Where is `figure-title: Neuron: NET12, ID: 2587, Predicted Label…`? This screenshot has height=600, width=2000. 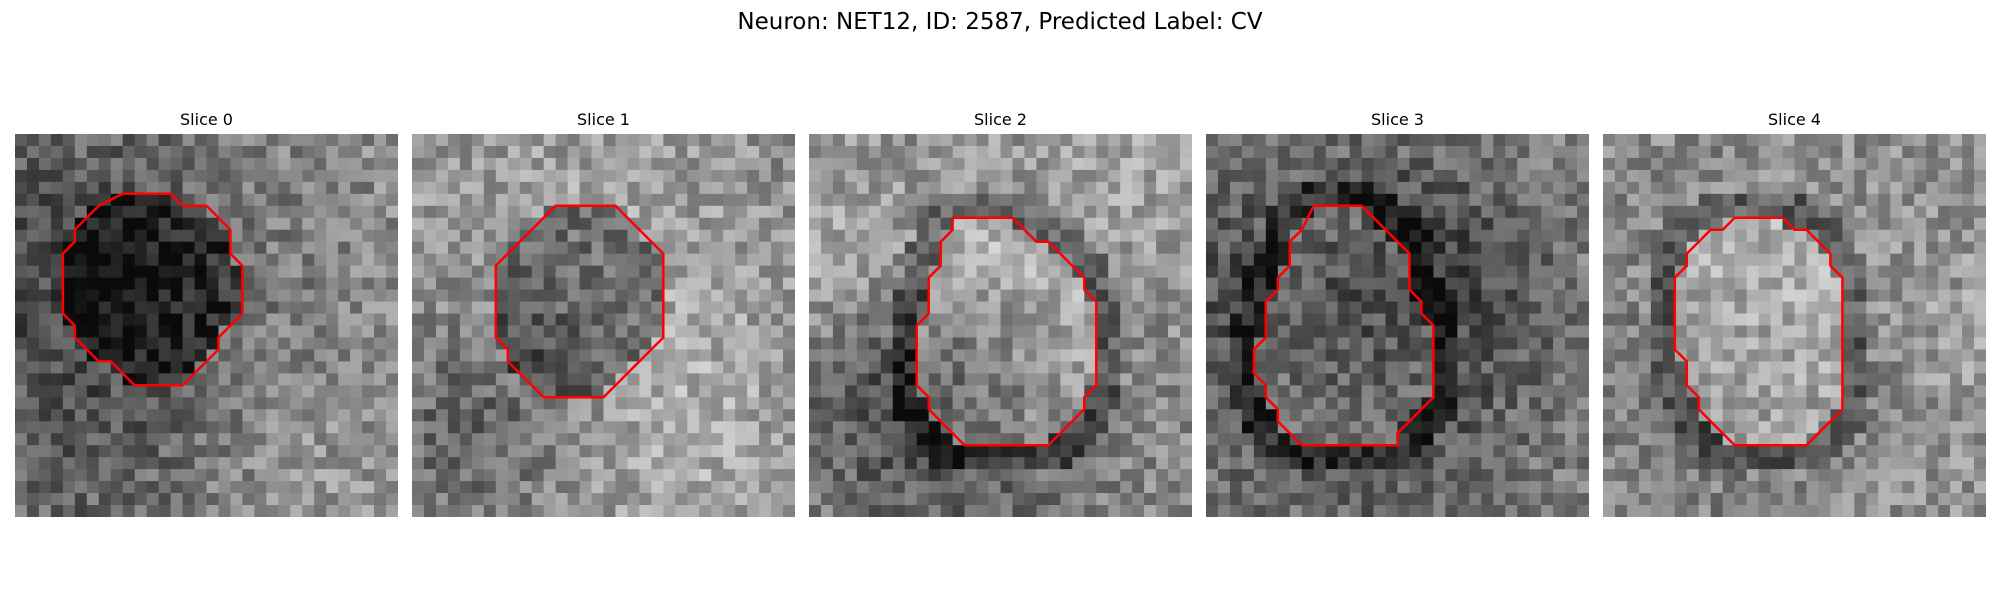 figure-title: Neuron: NET12, ID: 2587, Predicted Label… is located at coordinates (1000, 22).